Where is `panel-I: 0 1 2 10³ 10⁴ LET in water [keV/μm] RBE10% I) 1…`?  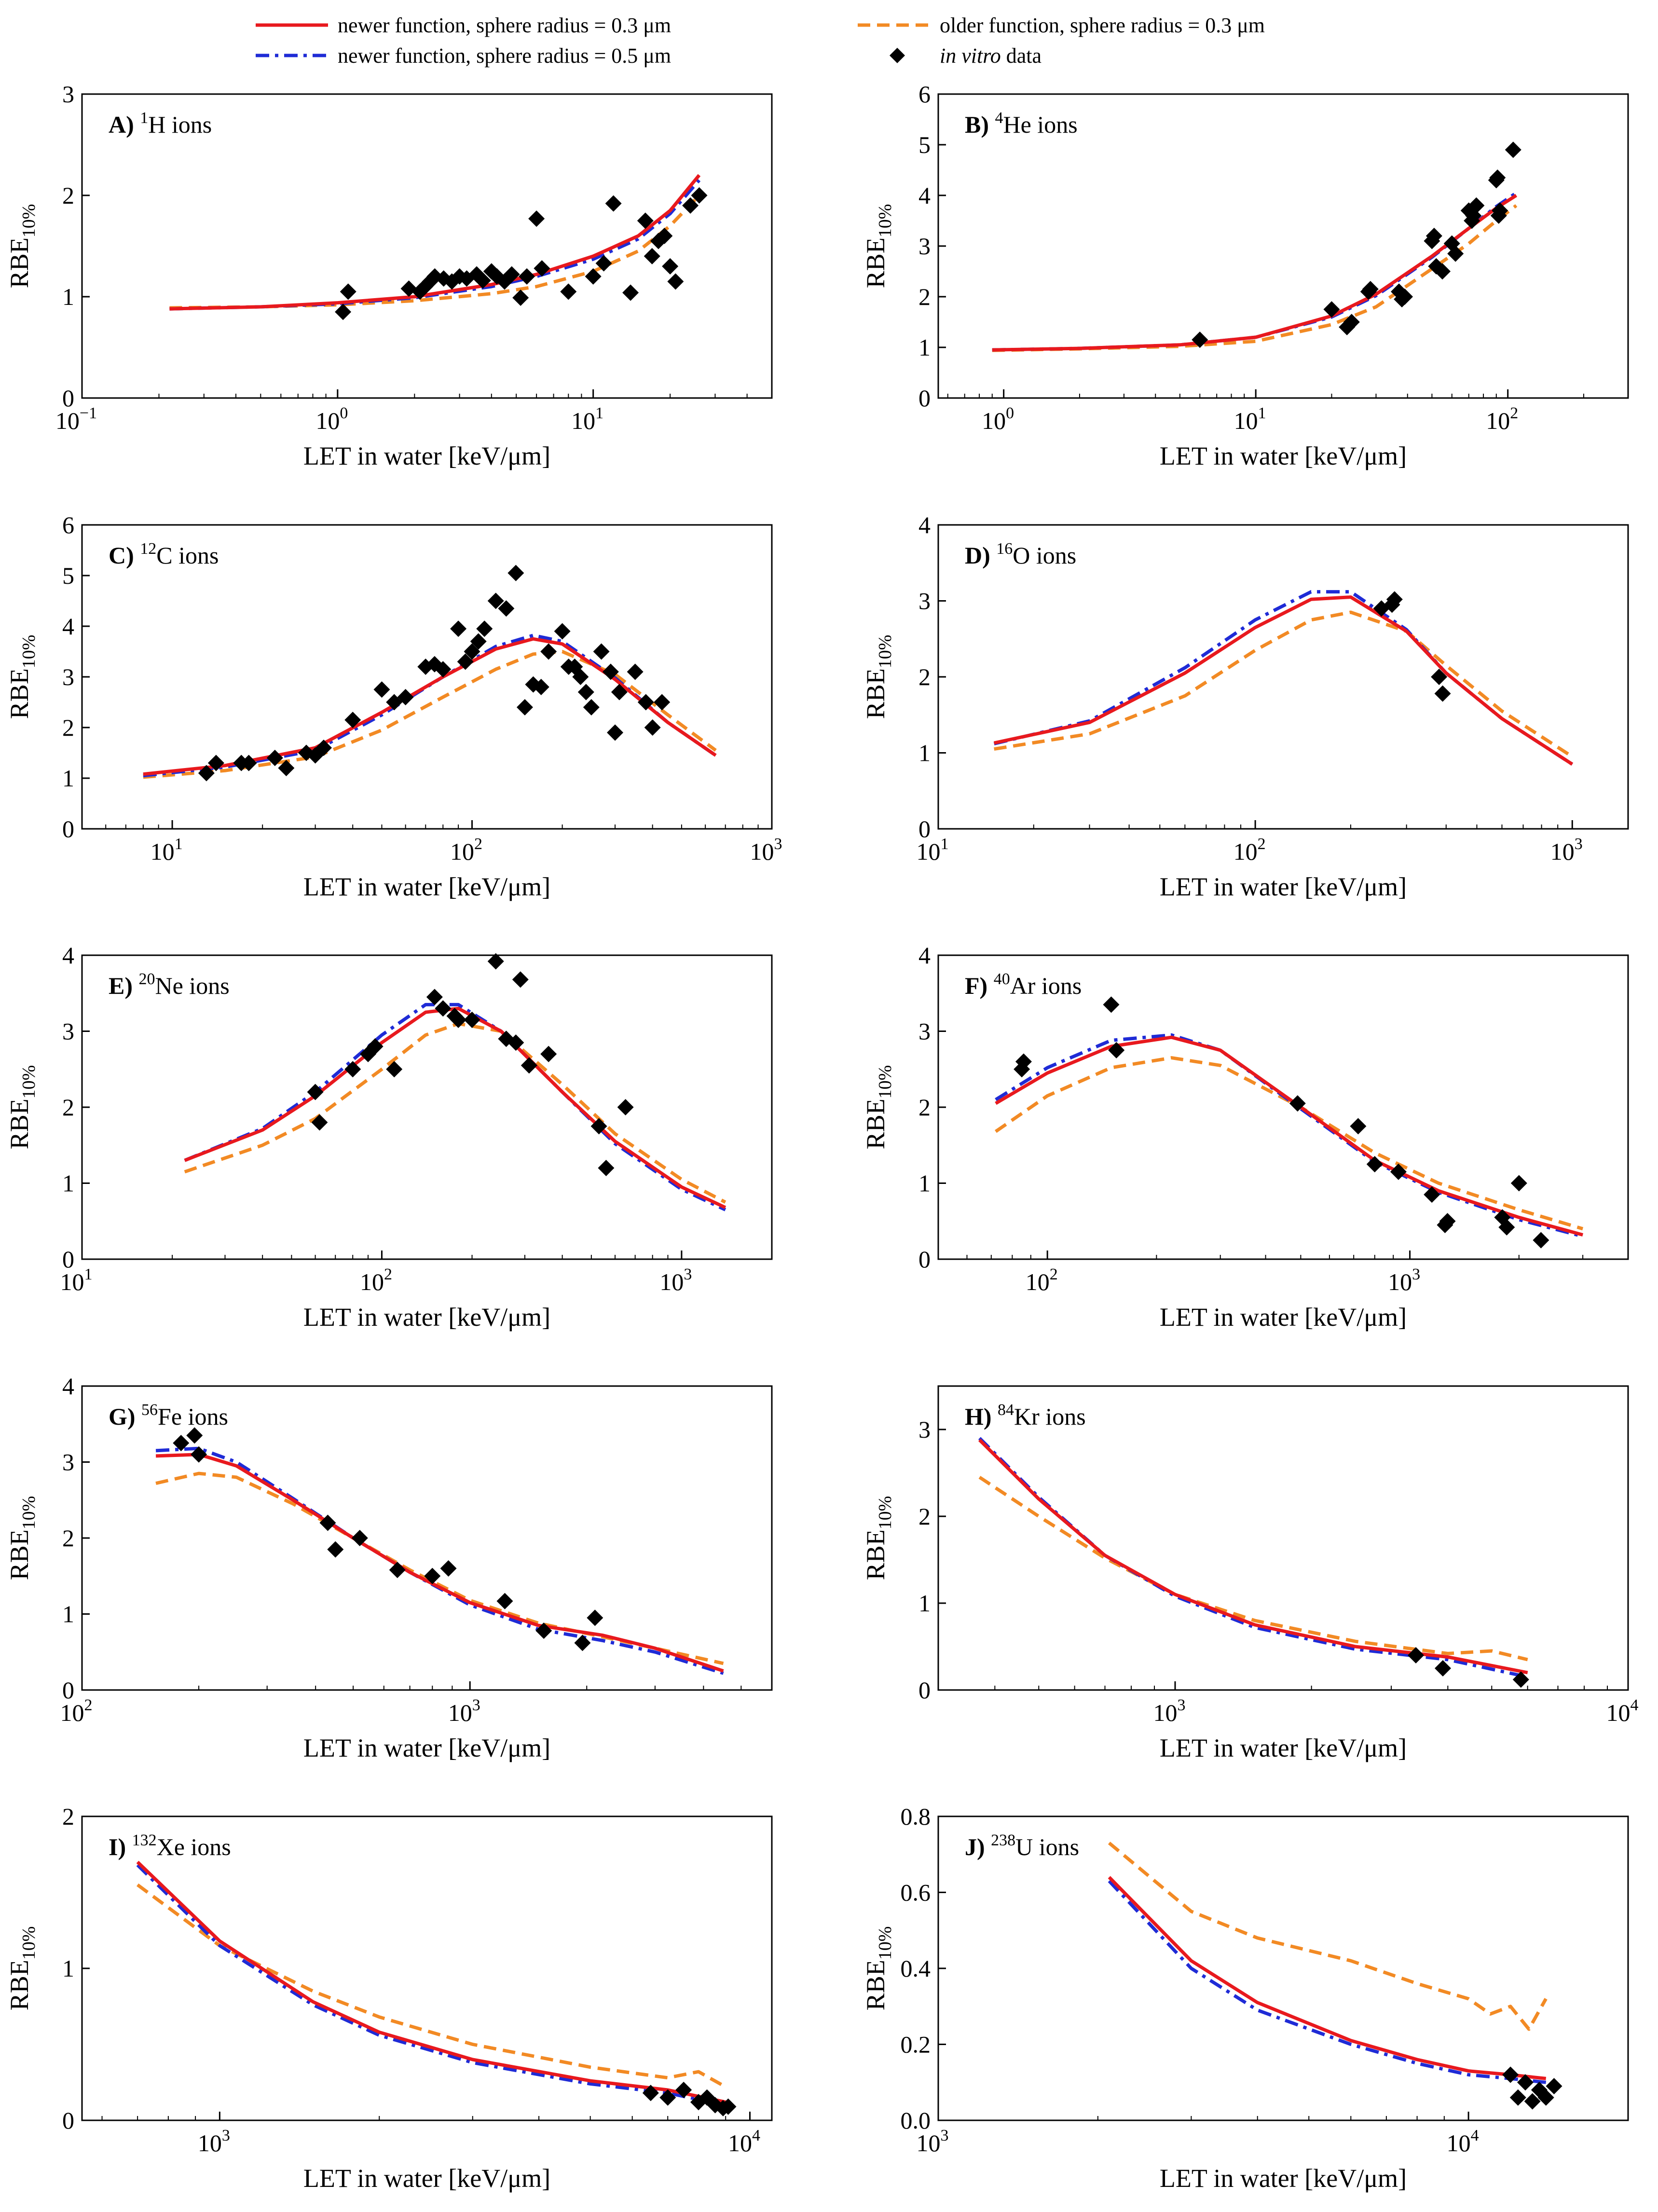
panel-I: 0 1 2 10³ 10⁴ LET in water [keV/μm] RBE10% I) 1… is located at coordinates (389, 1998).